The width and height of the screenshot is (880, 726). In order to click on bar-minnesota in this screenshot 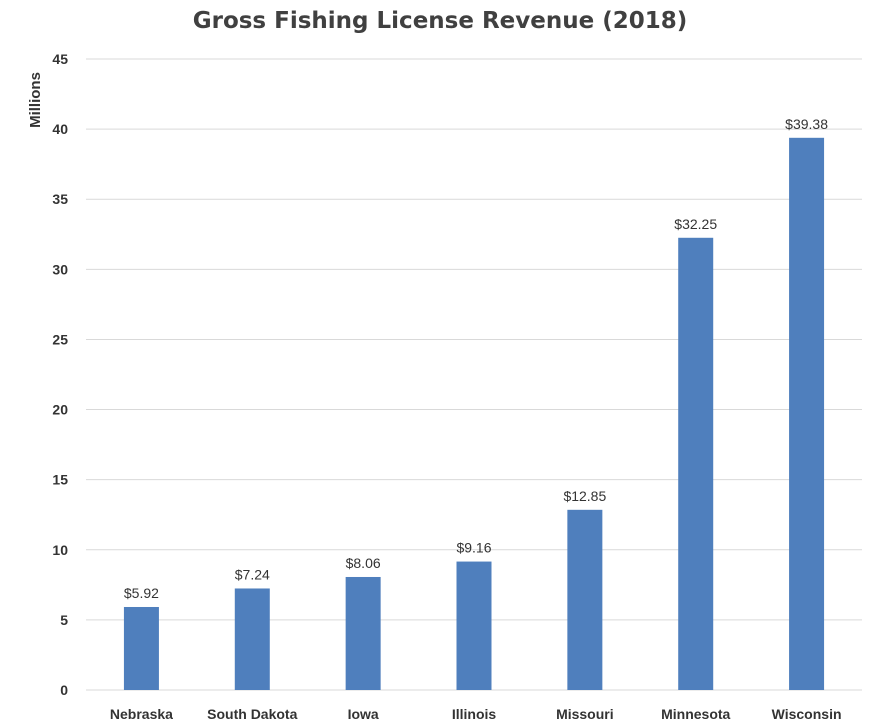, I will do `click(696, 464)`.